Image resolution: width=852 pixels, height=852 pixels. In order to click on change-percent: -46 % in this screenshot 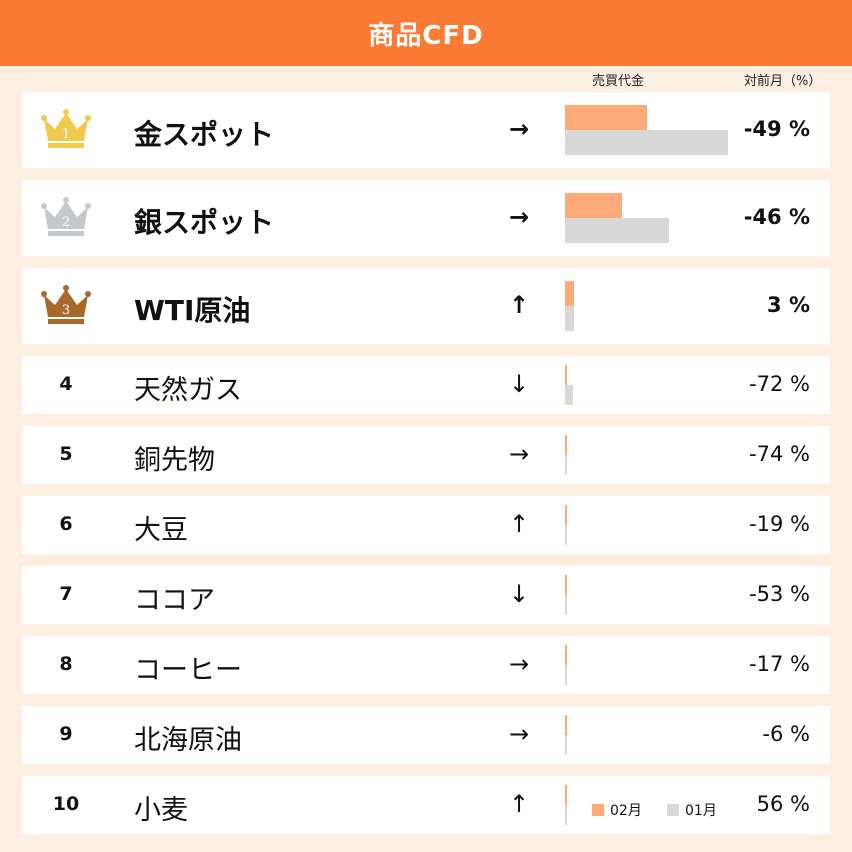, I will do `click(776, 217)`.